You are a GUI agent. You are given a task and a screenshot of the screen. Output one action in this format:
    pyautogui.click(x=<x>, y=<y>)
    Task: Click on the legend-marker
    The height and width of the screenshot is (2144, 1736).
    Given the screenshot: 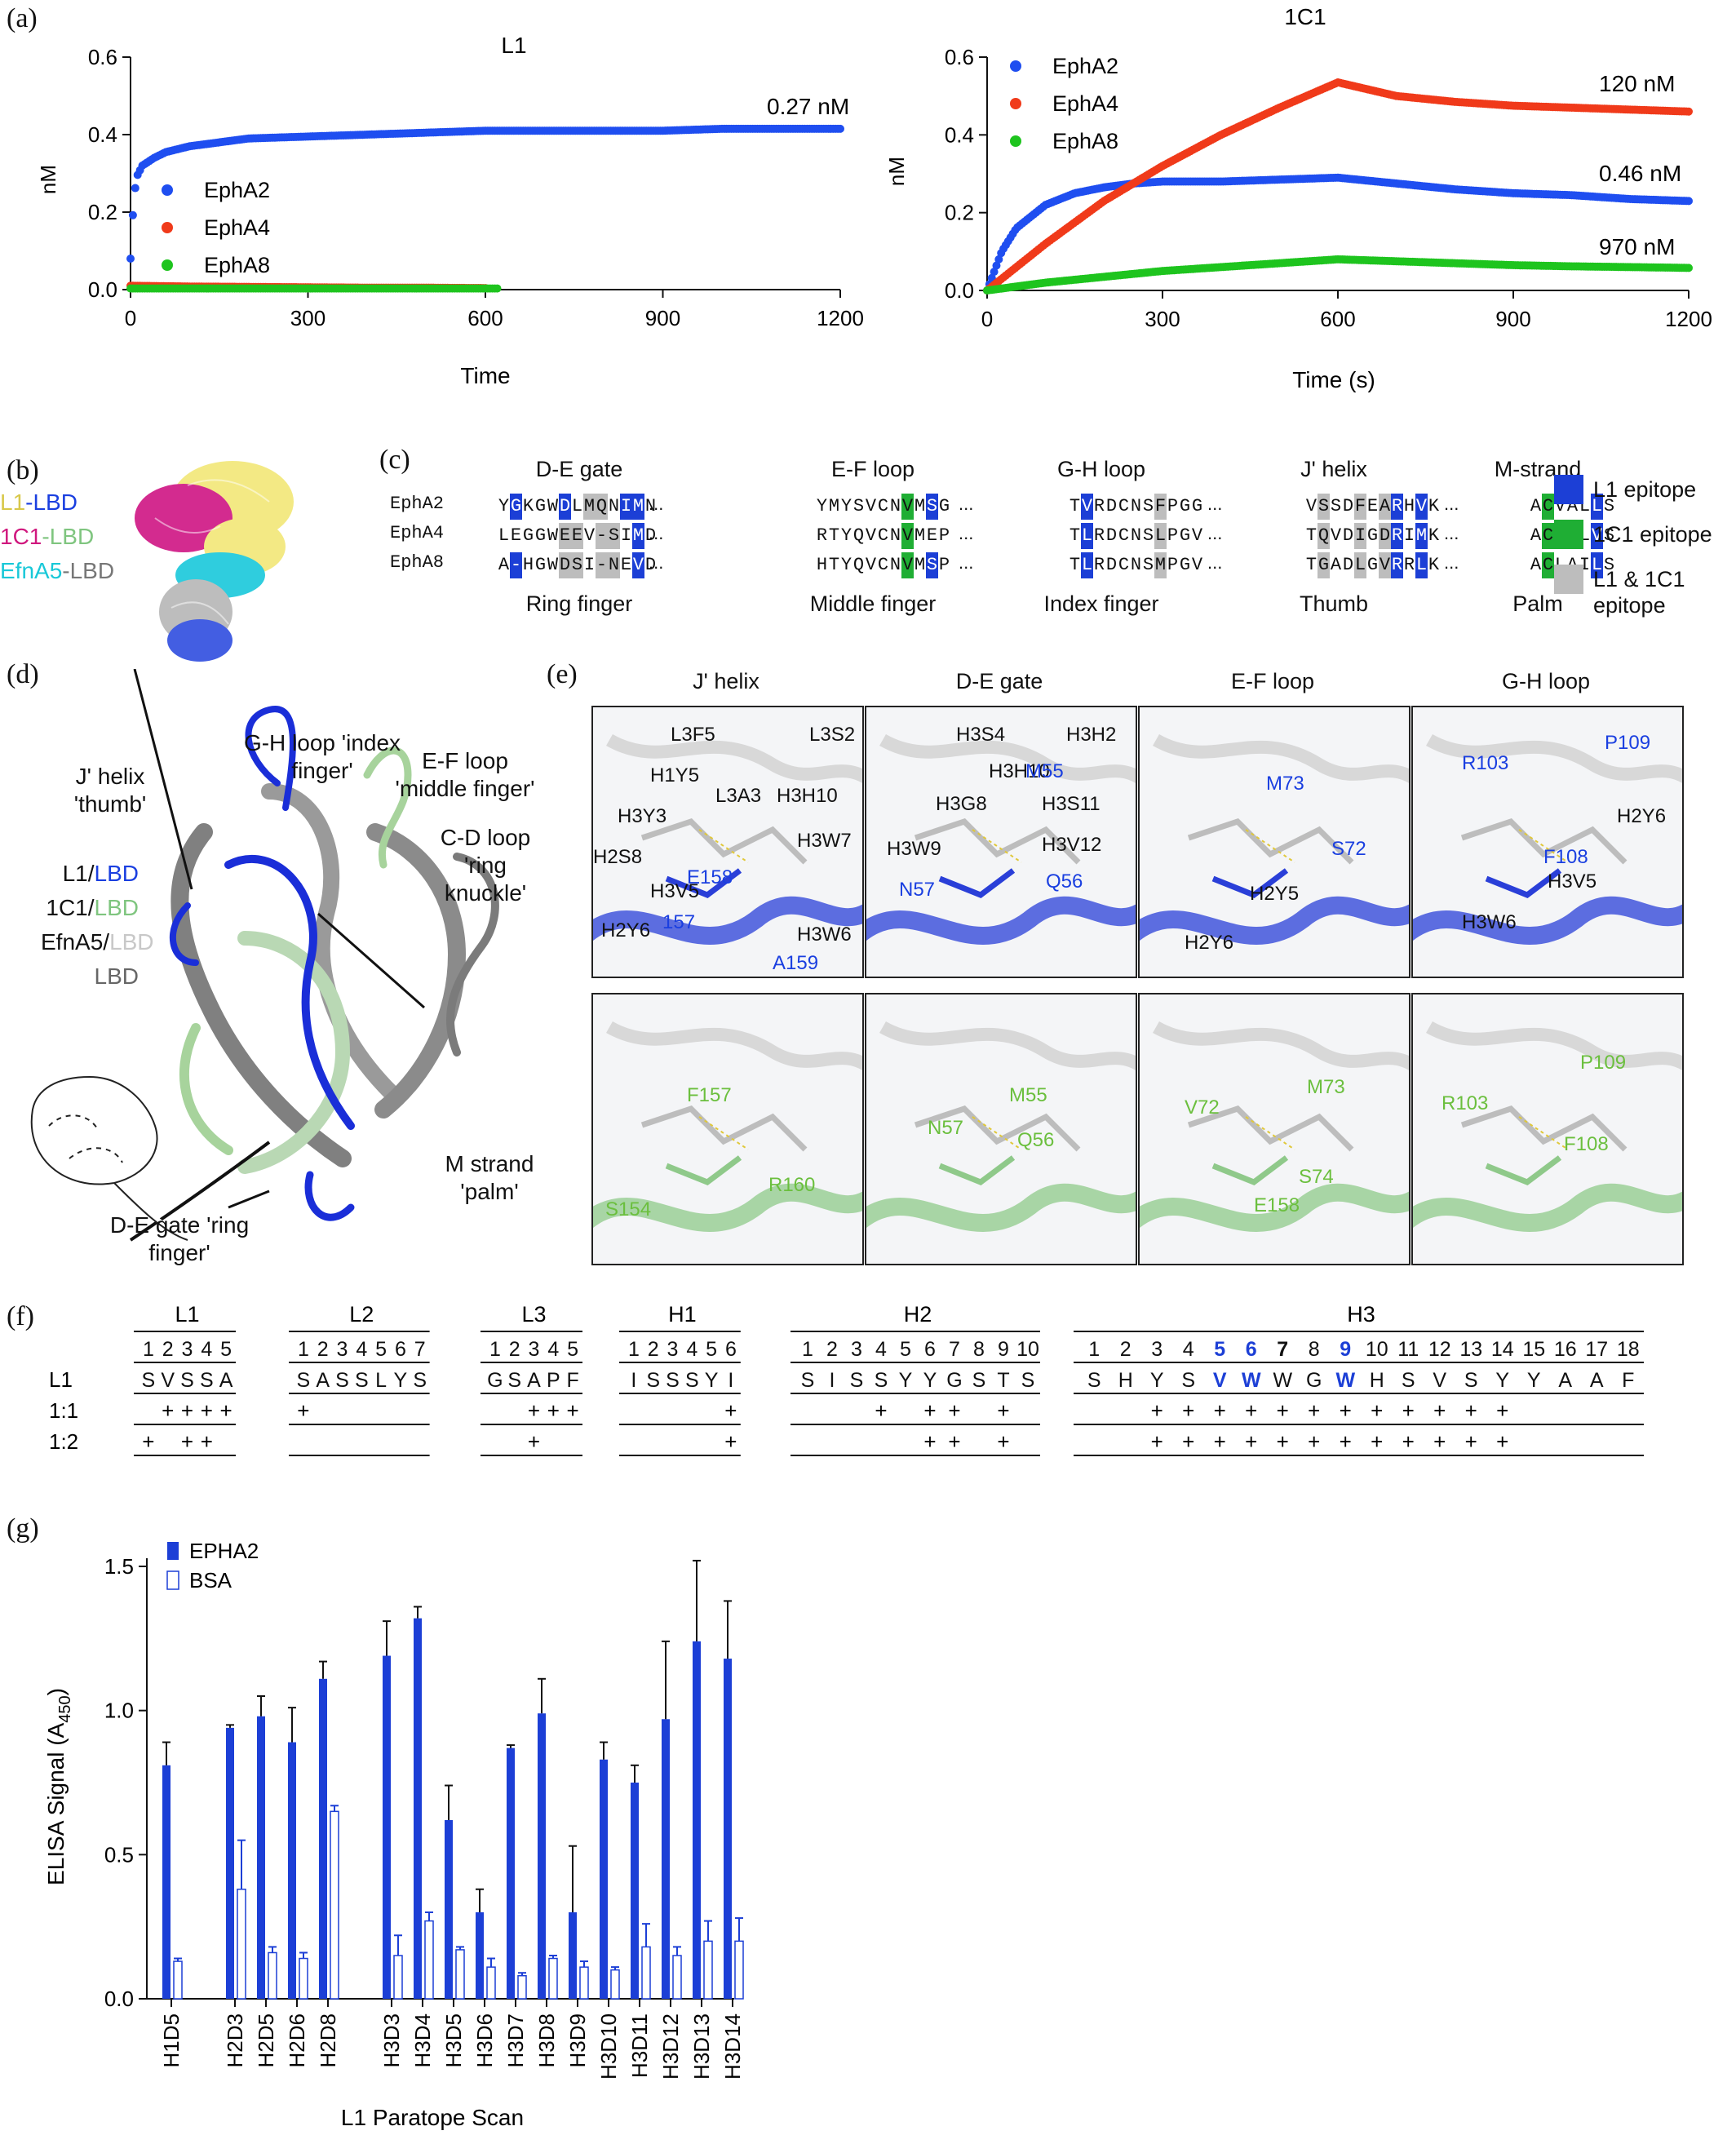 What is the action you would take?
    pyautogui.click(x=167, y=227)
    